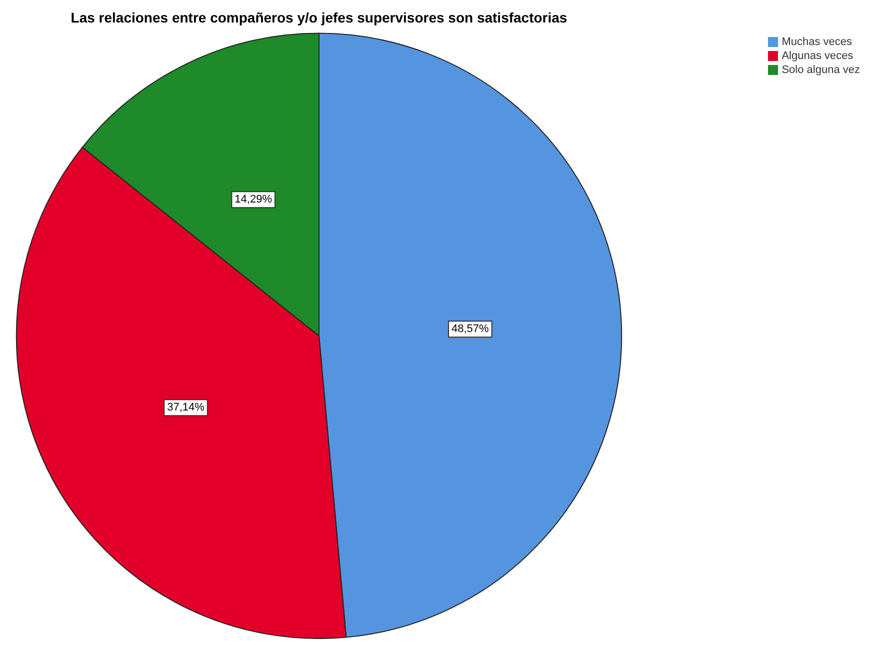 This screenshot has width=878, height=647. Describe the element at coordinates (470, 329) in the screenshot. I see `data-label: 48,57%` at that location.